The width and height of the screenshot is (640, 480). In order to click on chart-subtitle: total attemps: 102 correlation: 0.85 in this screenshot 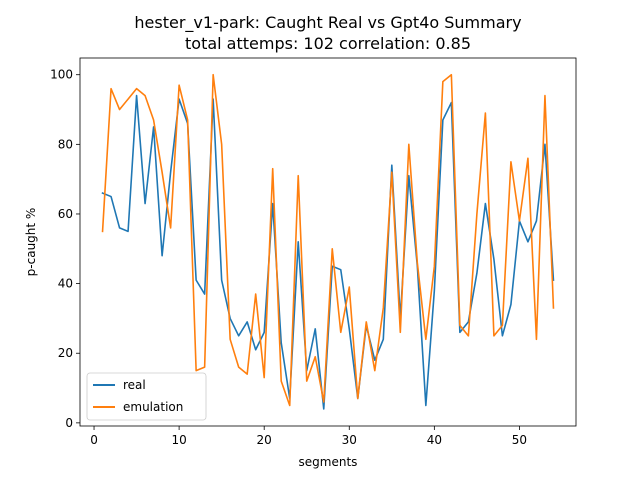, I will do `click(328, 43)`.